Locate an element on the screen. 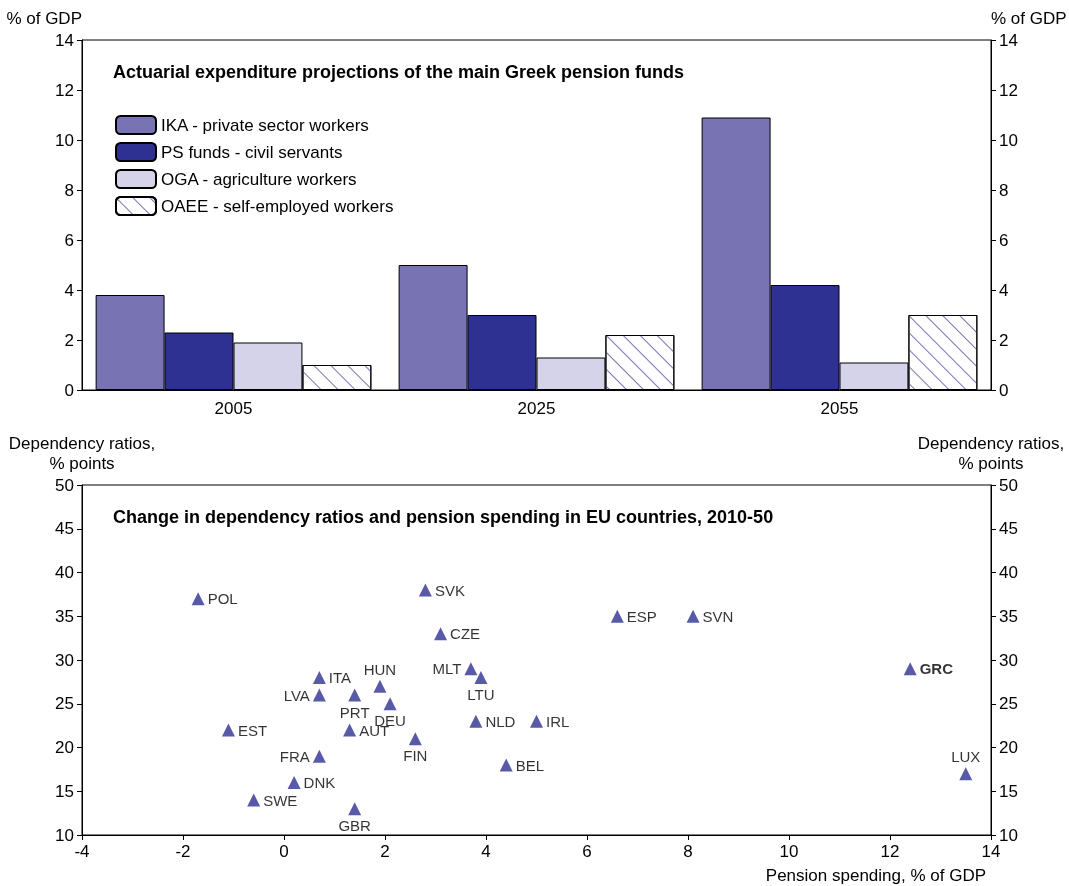 The image size is (1069, 886). data-label: CZE is located at coordinates (465, 634).